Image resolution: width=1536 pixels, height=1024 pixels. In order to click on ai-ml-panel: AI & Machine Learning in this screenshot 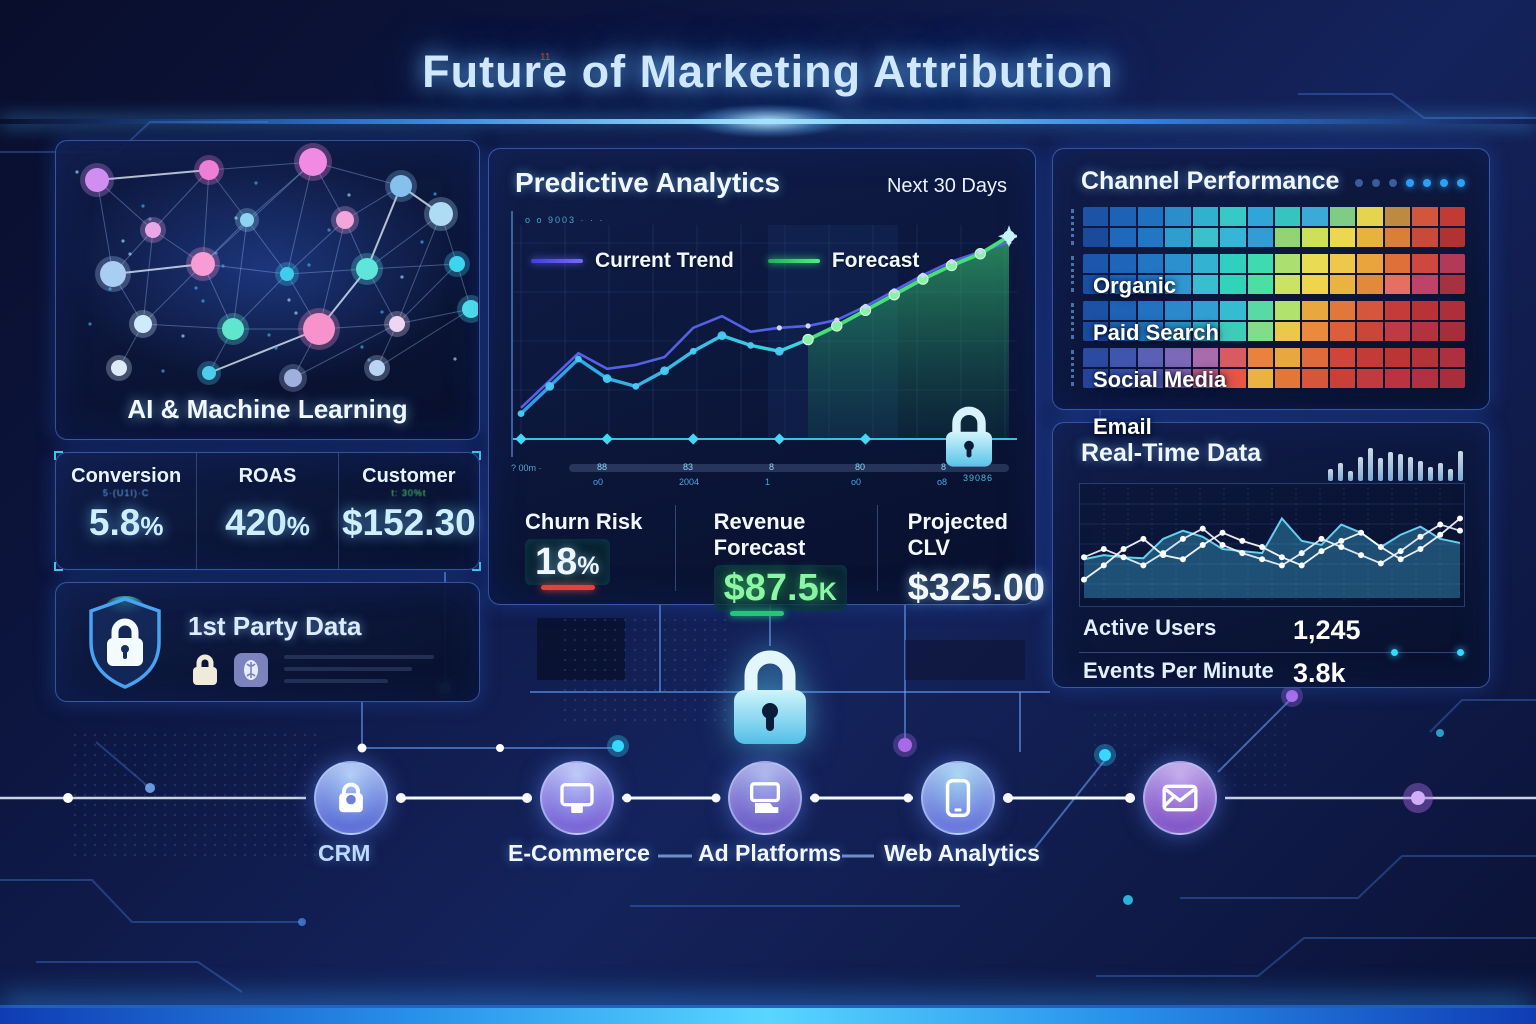, I will do `click(267, 290)`.